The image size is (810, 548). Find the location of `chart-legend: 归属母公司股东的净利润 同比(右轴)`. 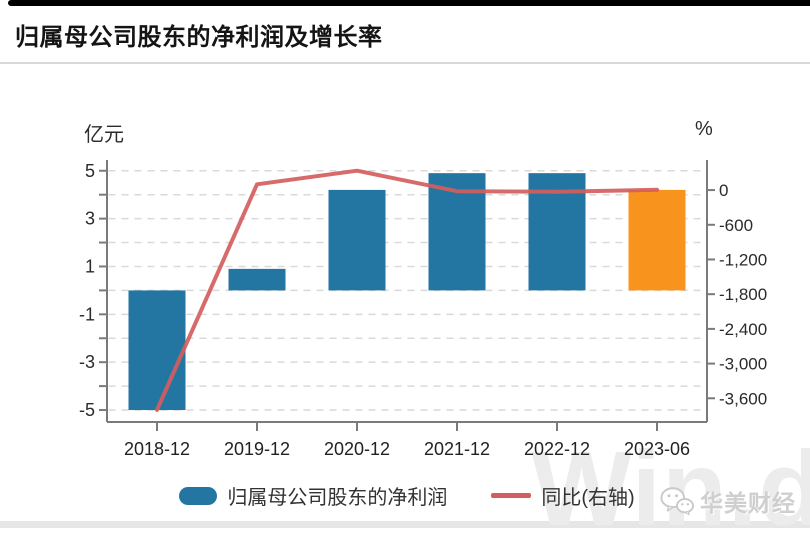

chart-legend: 归属母公司股东的净利润 同比(右轴) is located at coordinates (407, 495).